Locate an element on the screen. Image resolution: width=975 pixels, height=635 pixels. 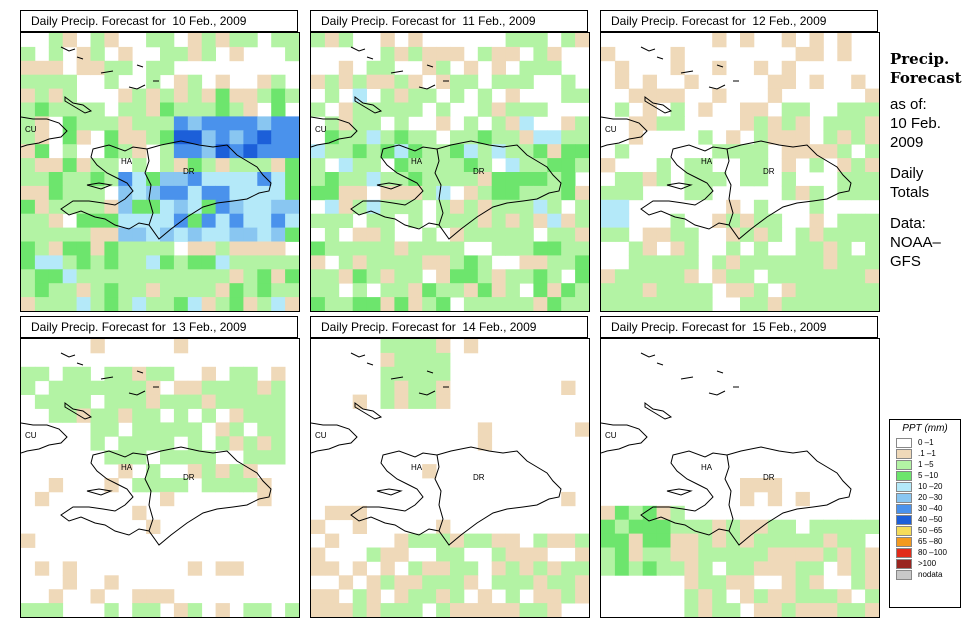
asof-year: 2009 is located at coordinates (907, 142).